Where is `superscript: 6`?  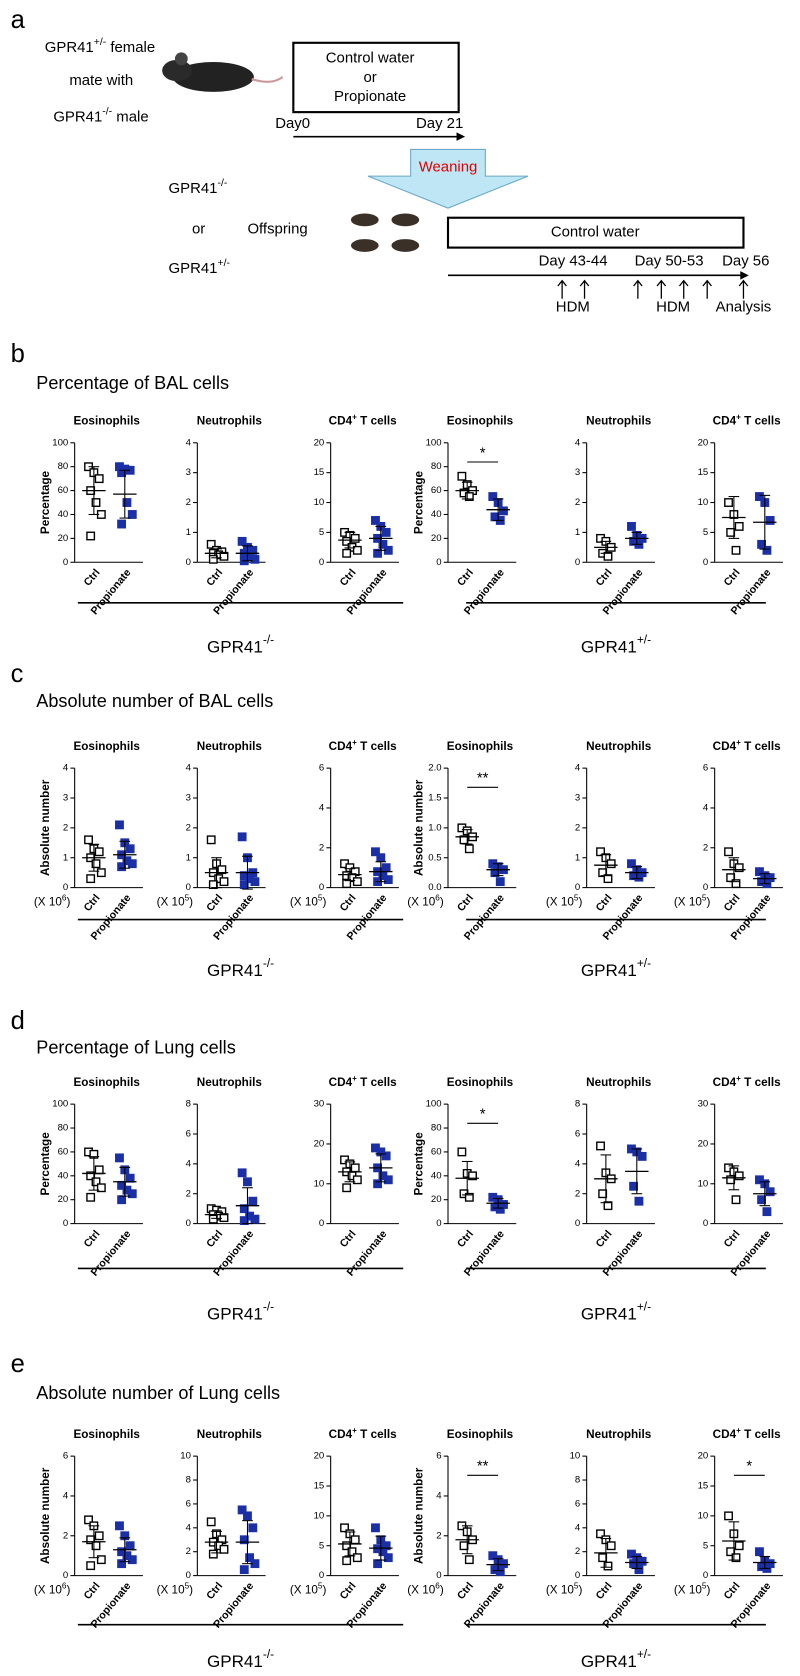
superscript: 6 is located at coordinates (64, 897).